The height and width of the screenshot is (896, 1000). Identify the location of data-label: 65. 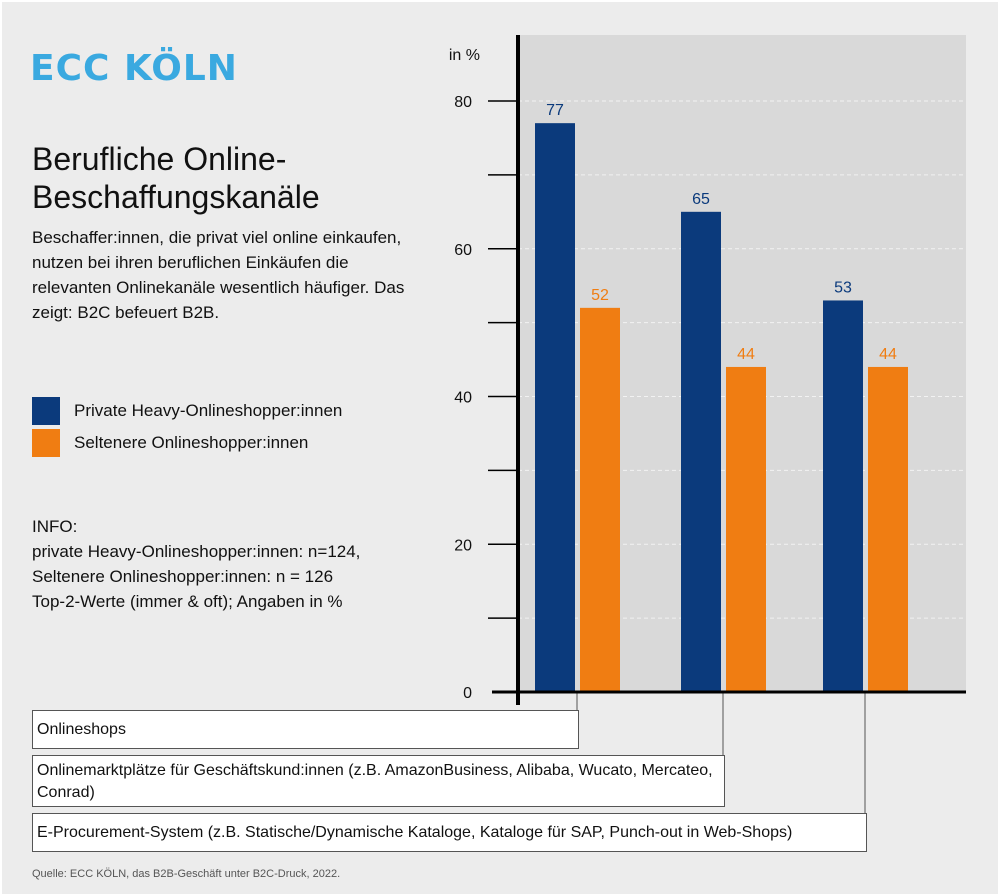
(701, 199).